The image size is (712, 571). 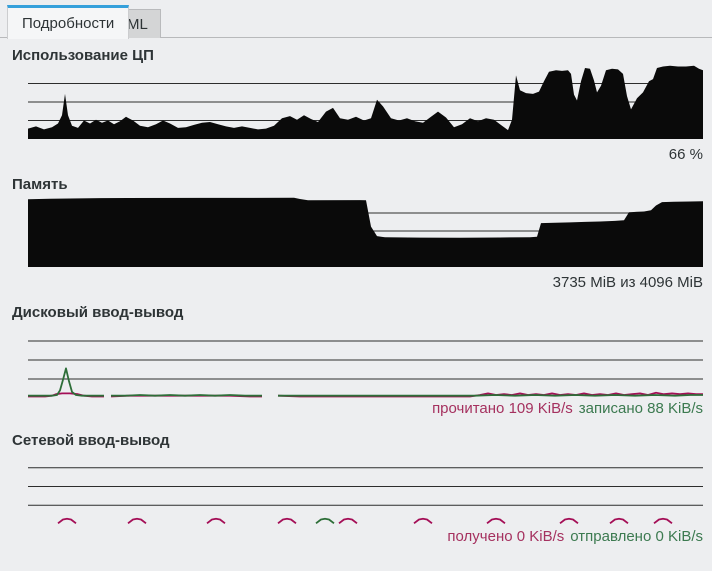 I want to click on memory-title: Память, so click(x=40, y=184).